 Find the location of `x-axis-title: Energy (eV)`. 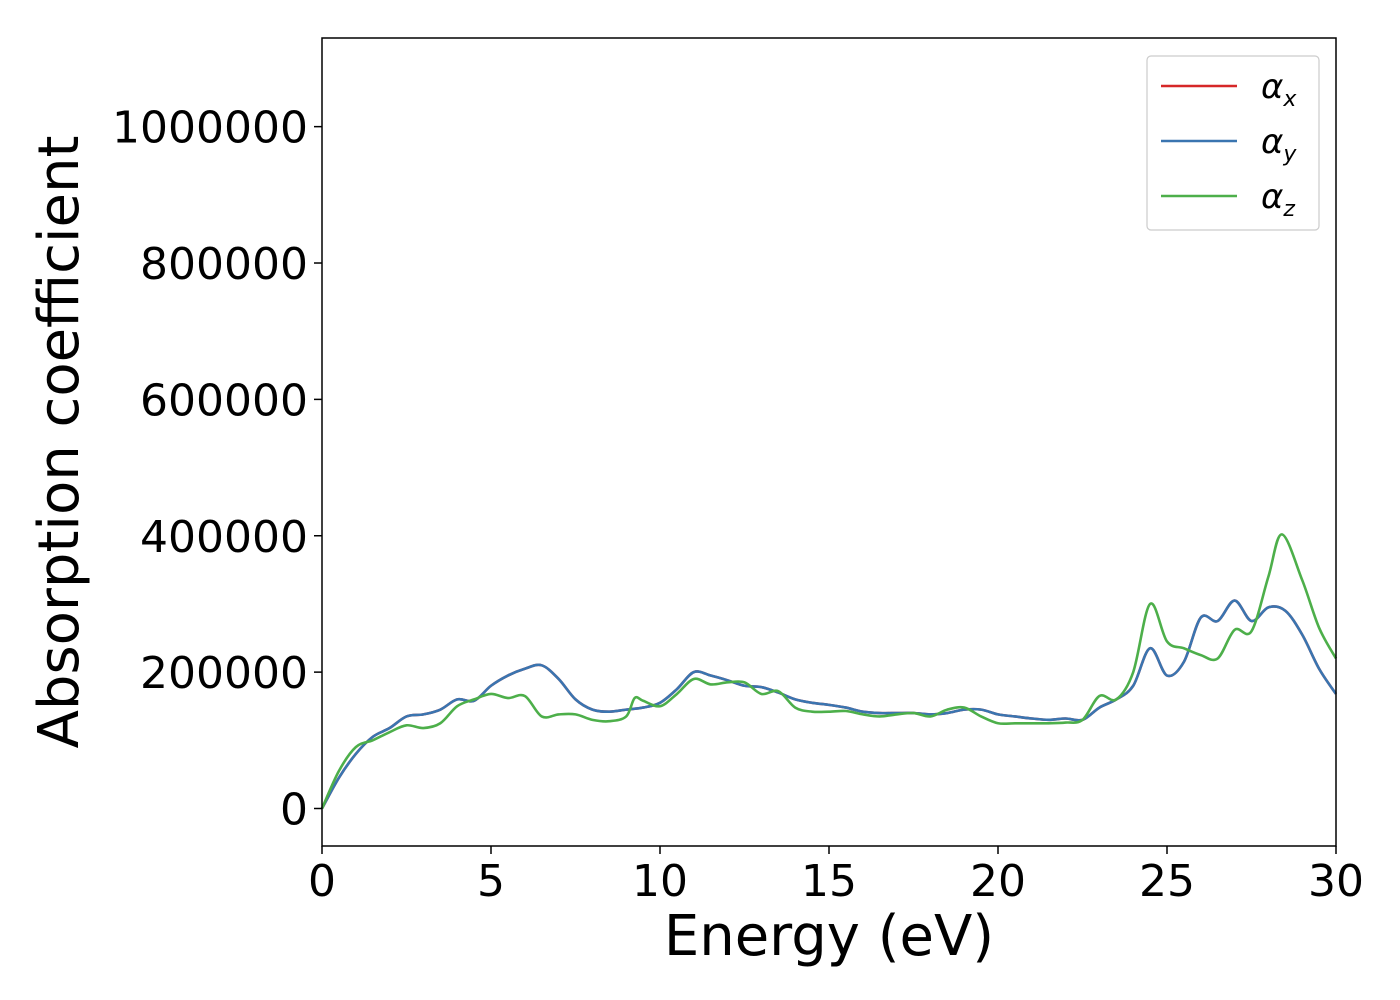

x-axis-title: Energy (eV) is located at coordinates (829, 936).